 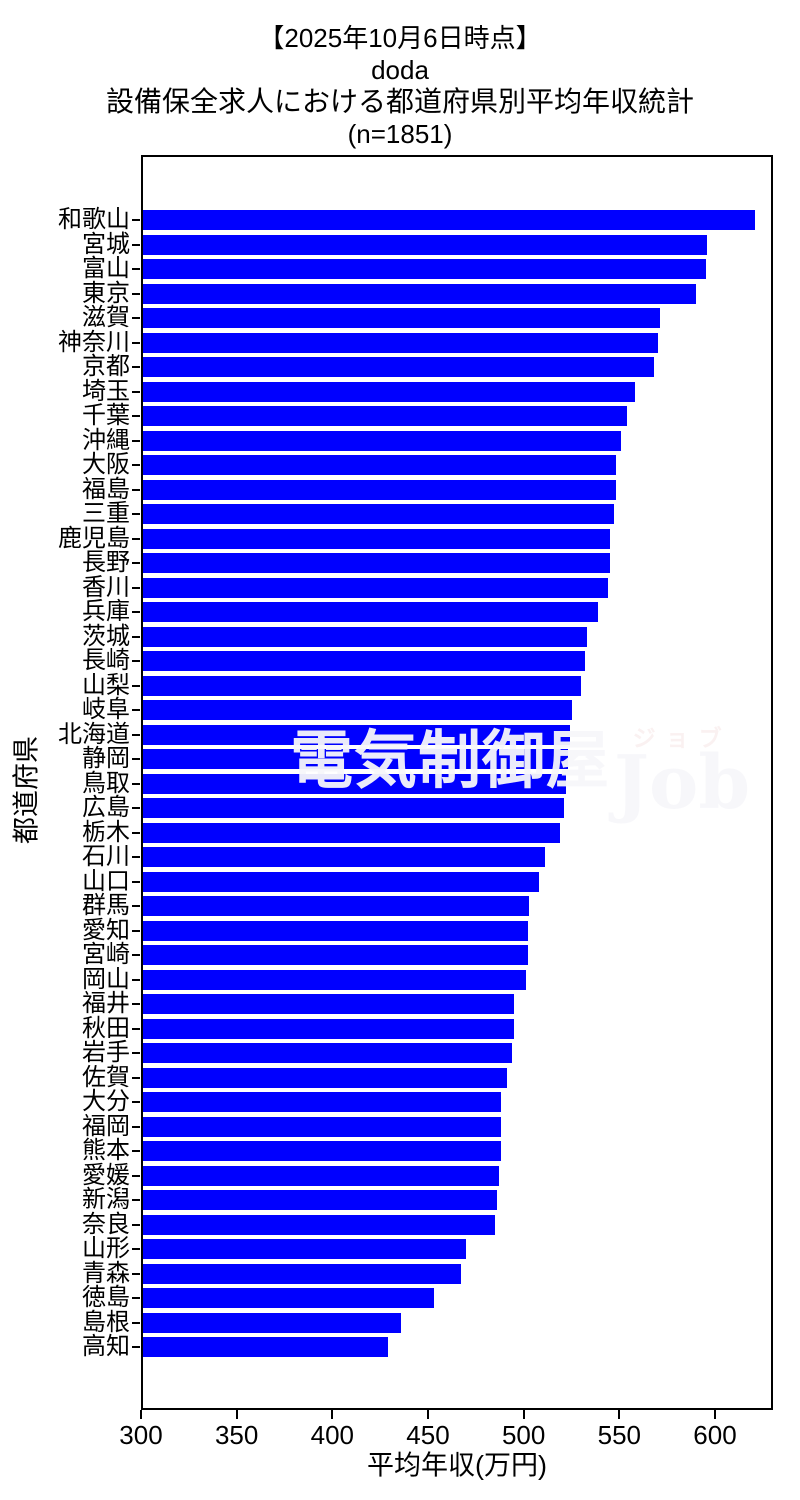 What do you see at coordinates (106, 930) in the screenshot?
I see `y-category-label: 愛知` at bounding box center [106, 930].